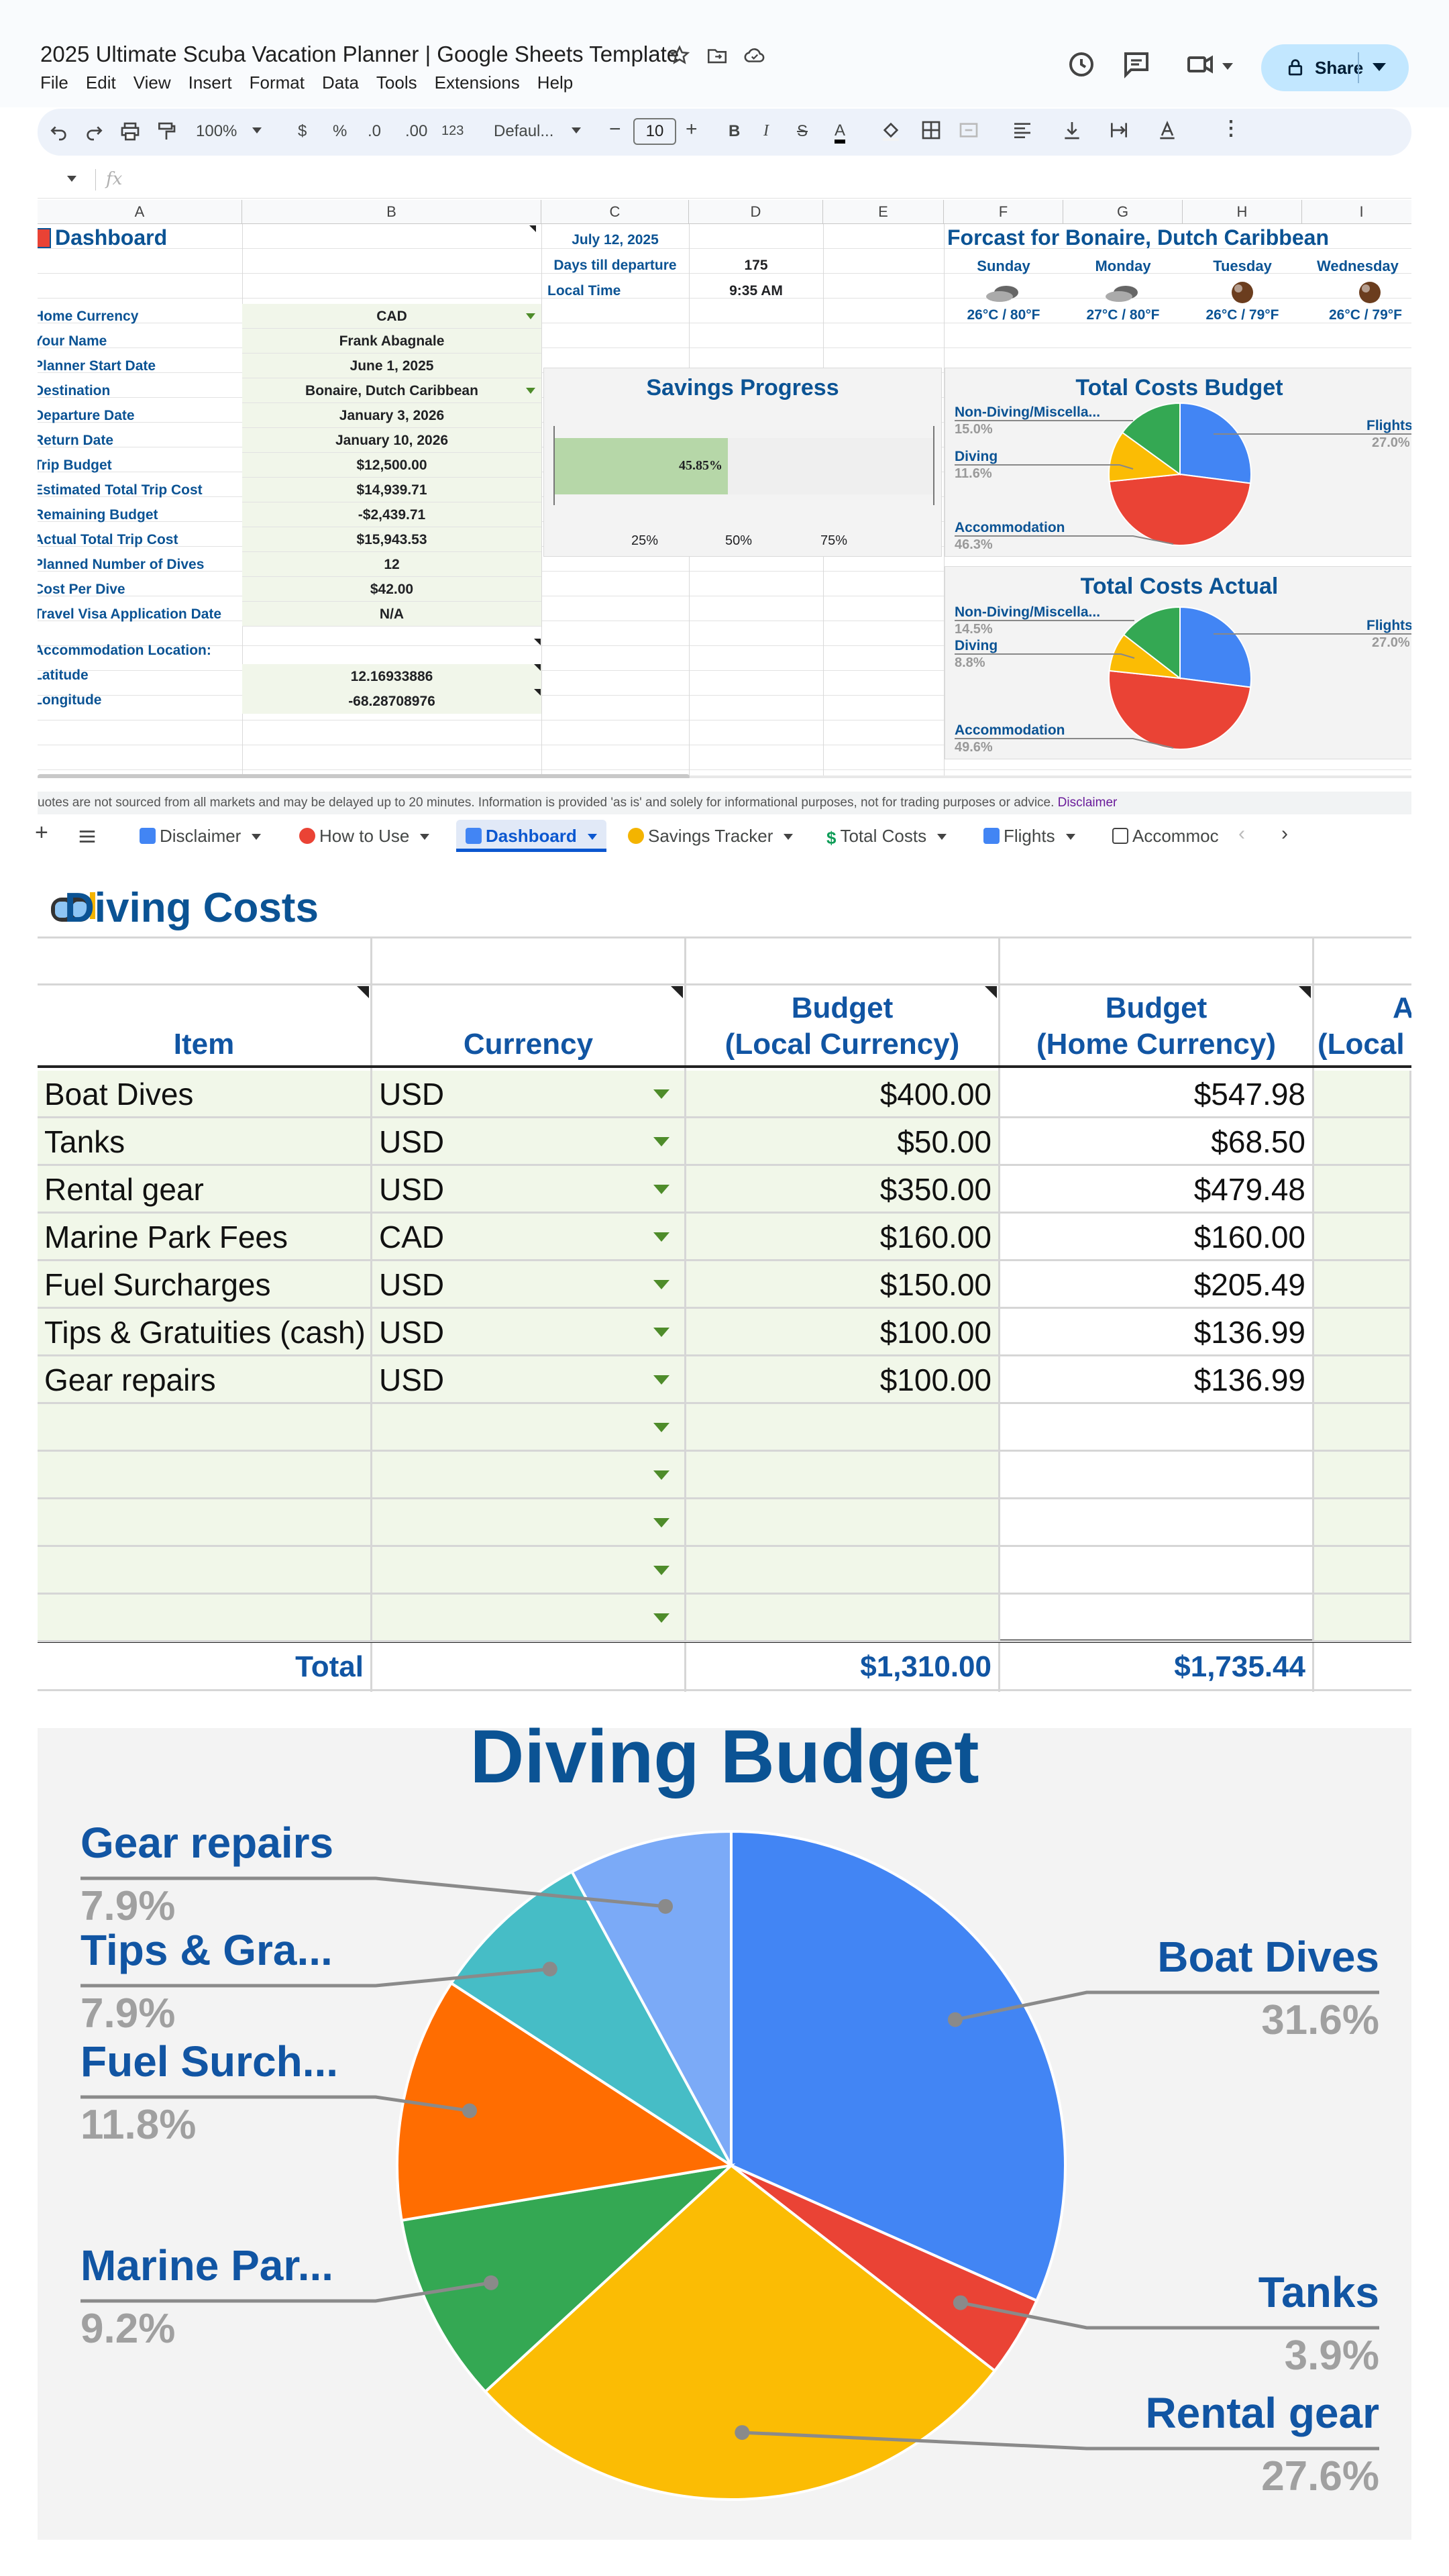  I want to click on print-icon, so click(130, 131).